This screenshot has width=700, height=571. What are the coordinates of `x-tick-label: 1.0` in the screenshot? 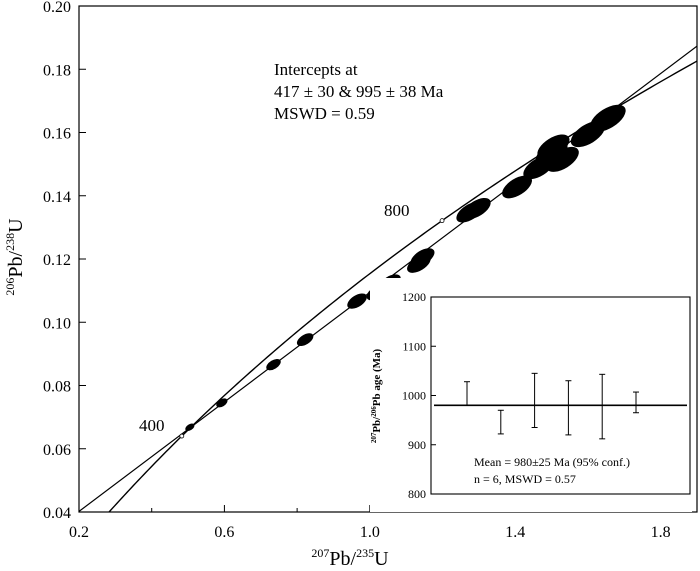 It's located at (370, 532).